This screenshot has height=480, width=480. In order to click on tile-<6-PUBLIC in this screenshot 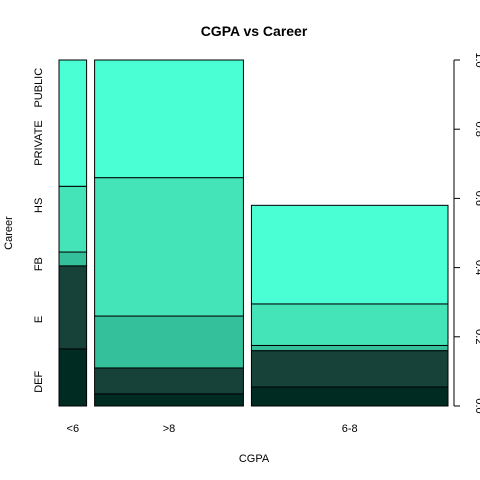, I will do `click(73, 123)`.